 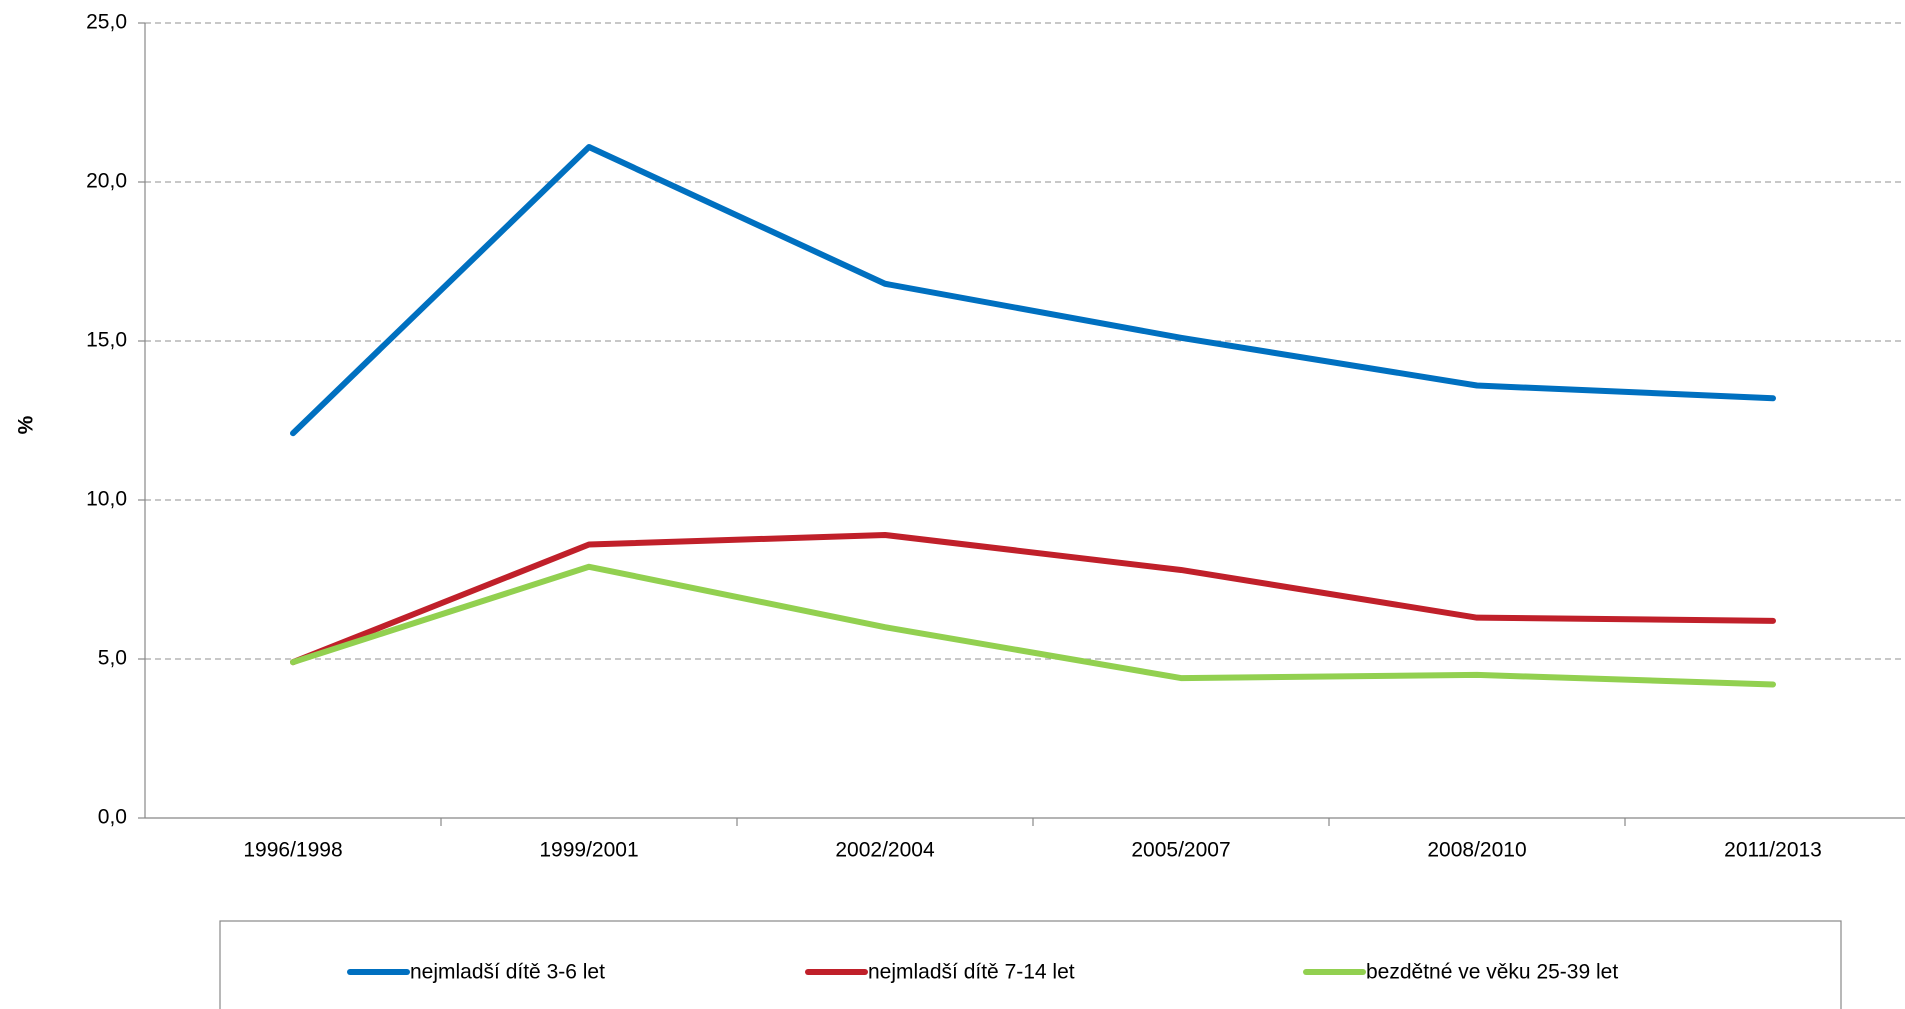 What do you see at coordinates (1492, 972) in the screenshot?
I see `legend-label: bezdětné ve věku 25-39 let` at bounding box center [1492, 972].